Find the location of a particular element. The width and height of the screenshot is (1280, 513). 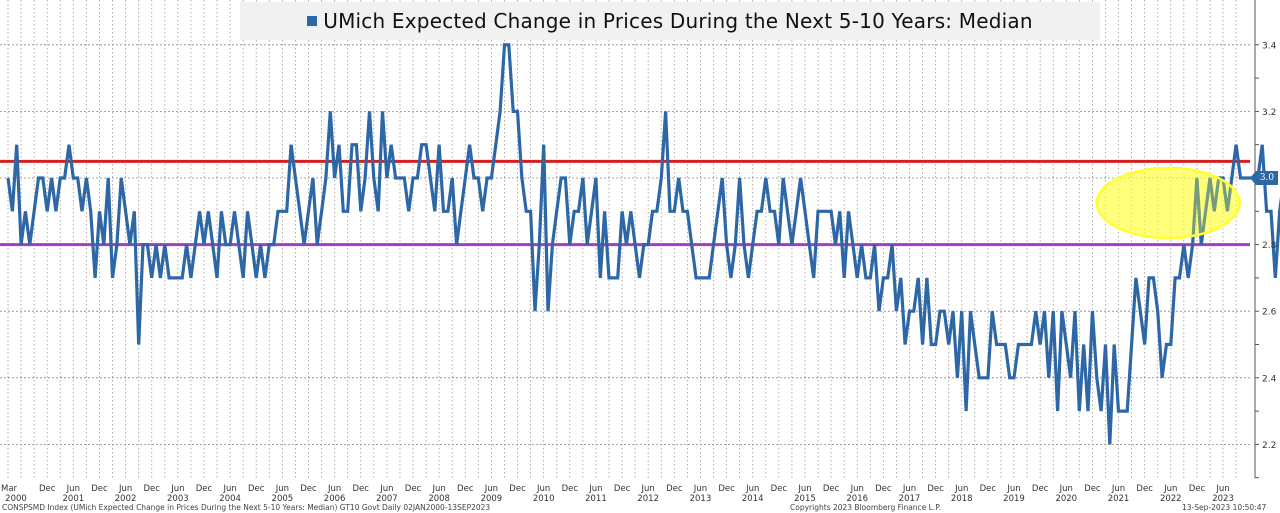

y-tick-label: 2.8 is located at coordinates (1269, 246).